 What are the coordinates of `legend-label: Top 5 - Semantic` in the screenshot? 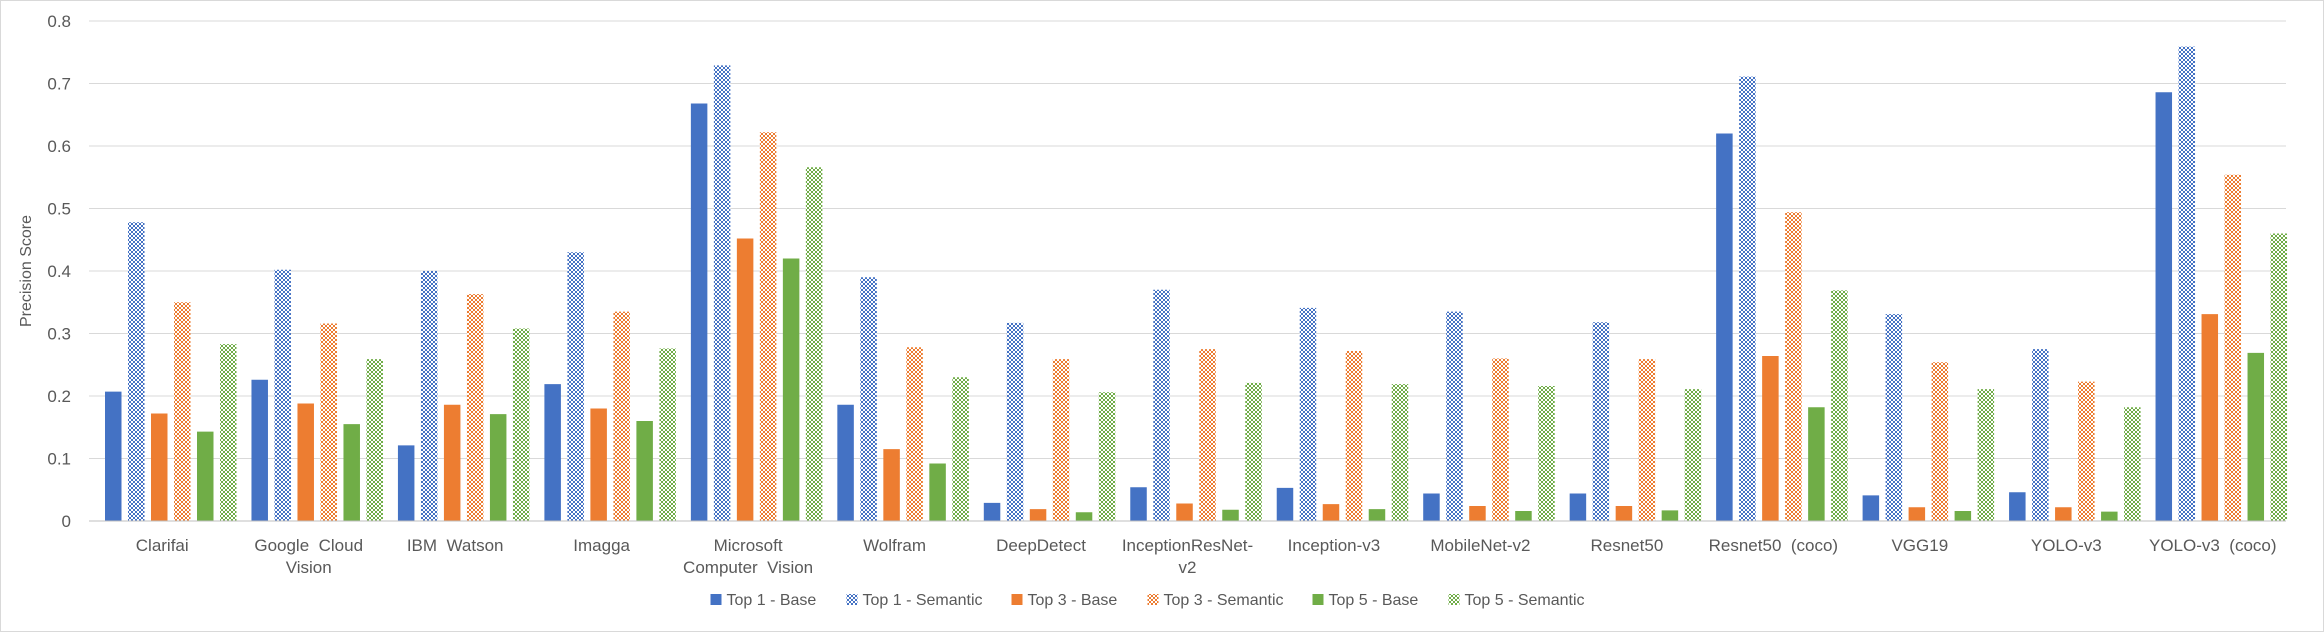 It's located at (1525, 600).